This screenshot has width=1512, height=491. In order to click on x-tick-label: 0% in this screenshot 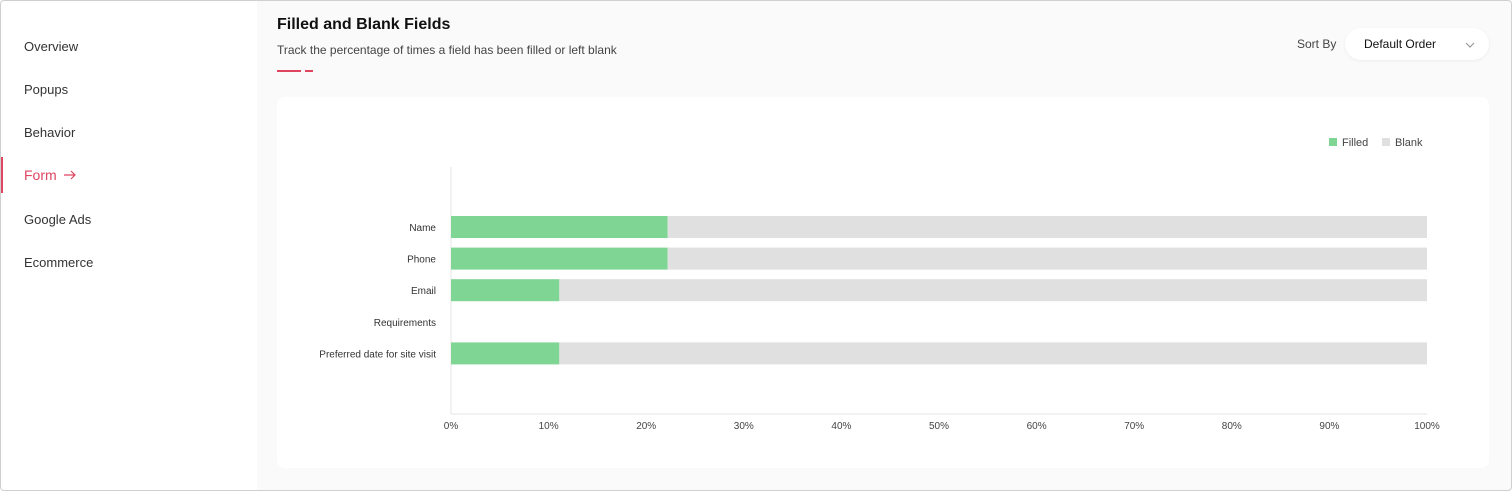, I will do `click(451, 426)`.